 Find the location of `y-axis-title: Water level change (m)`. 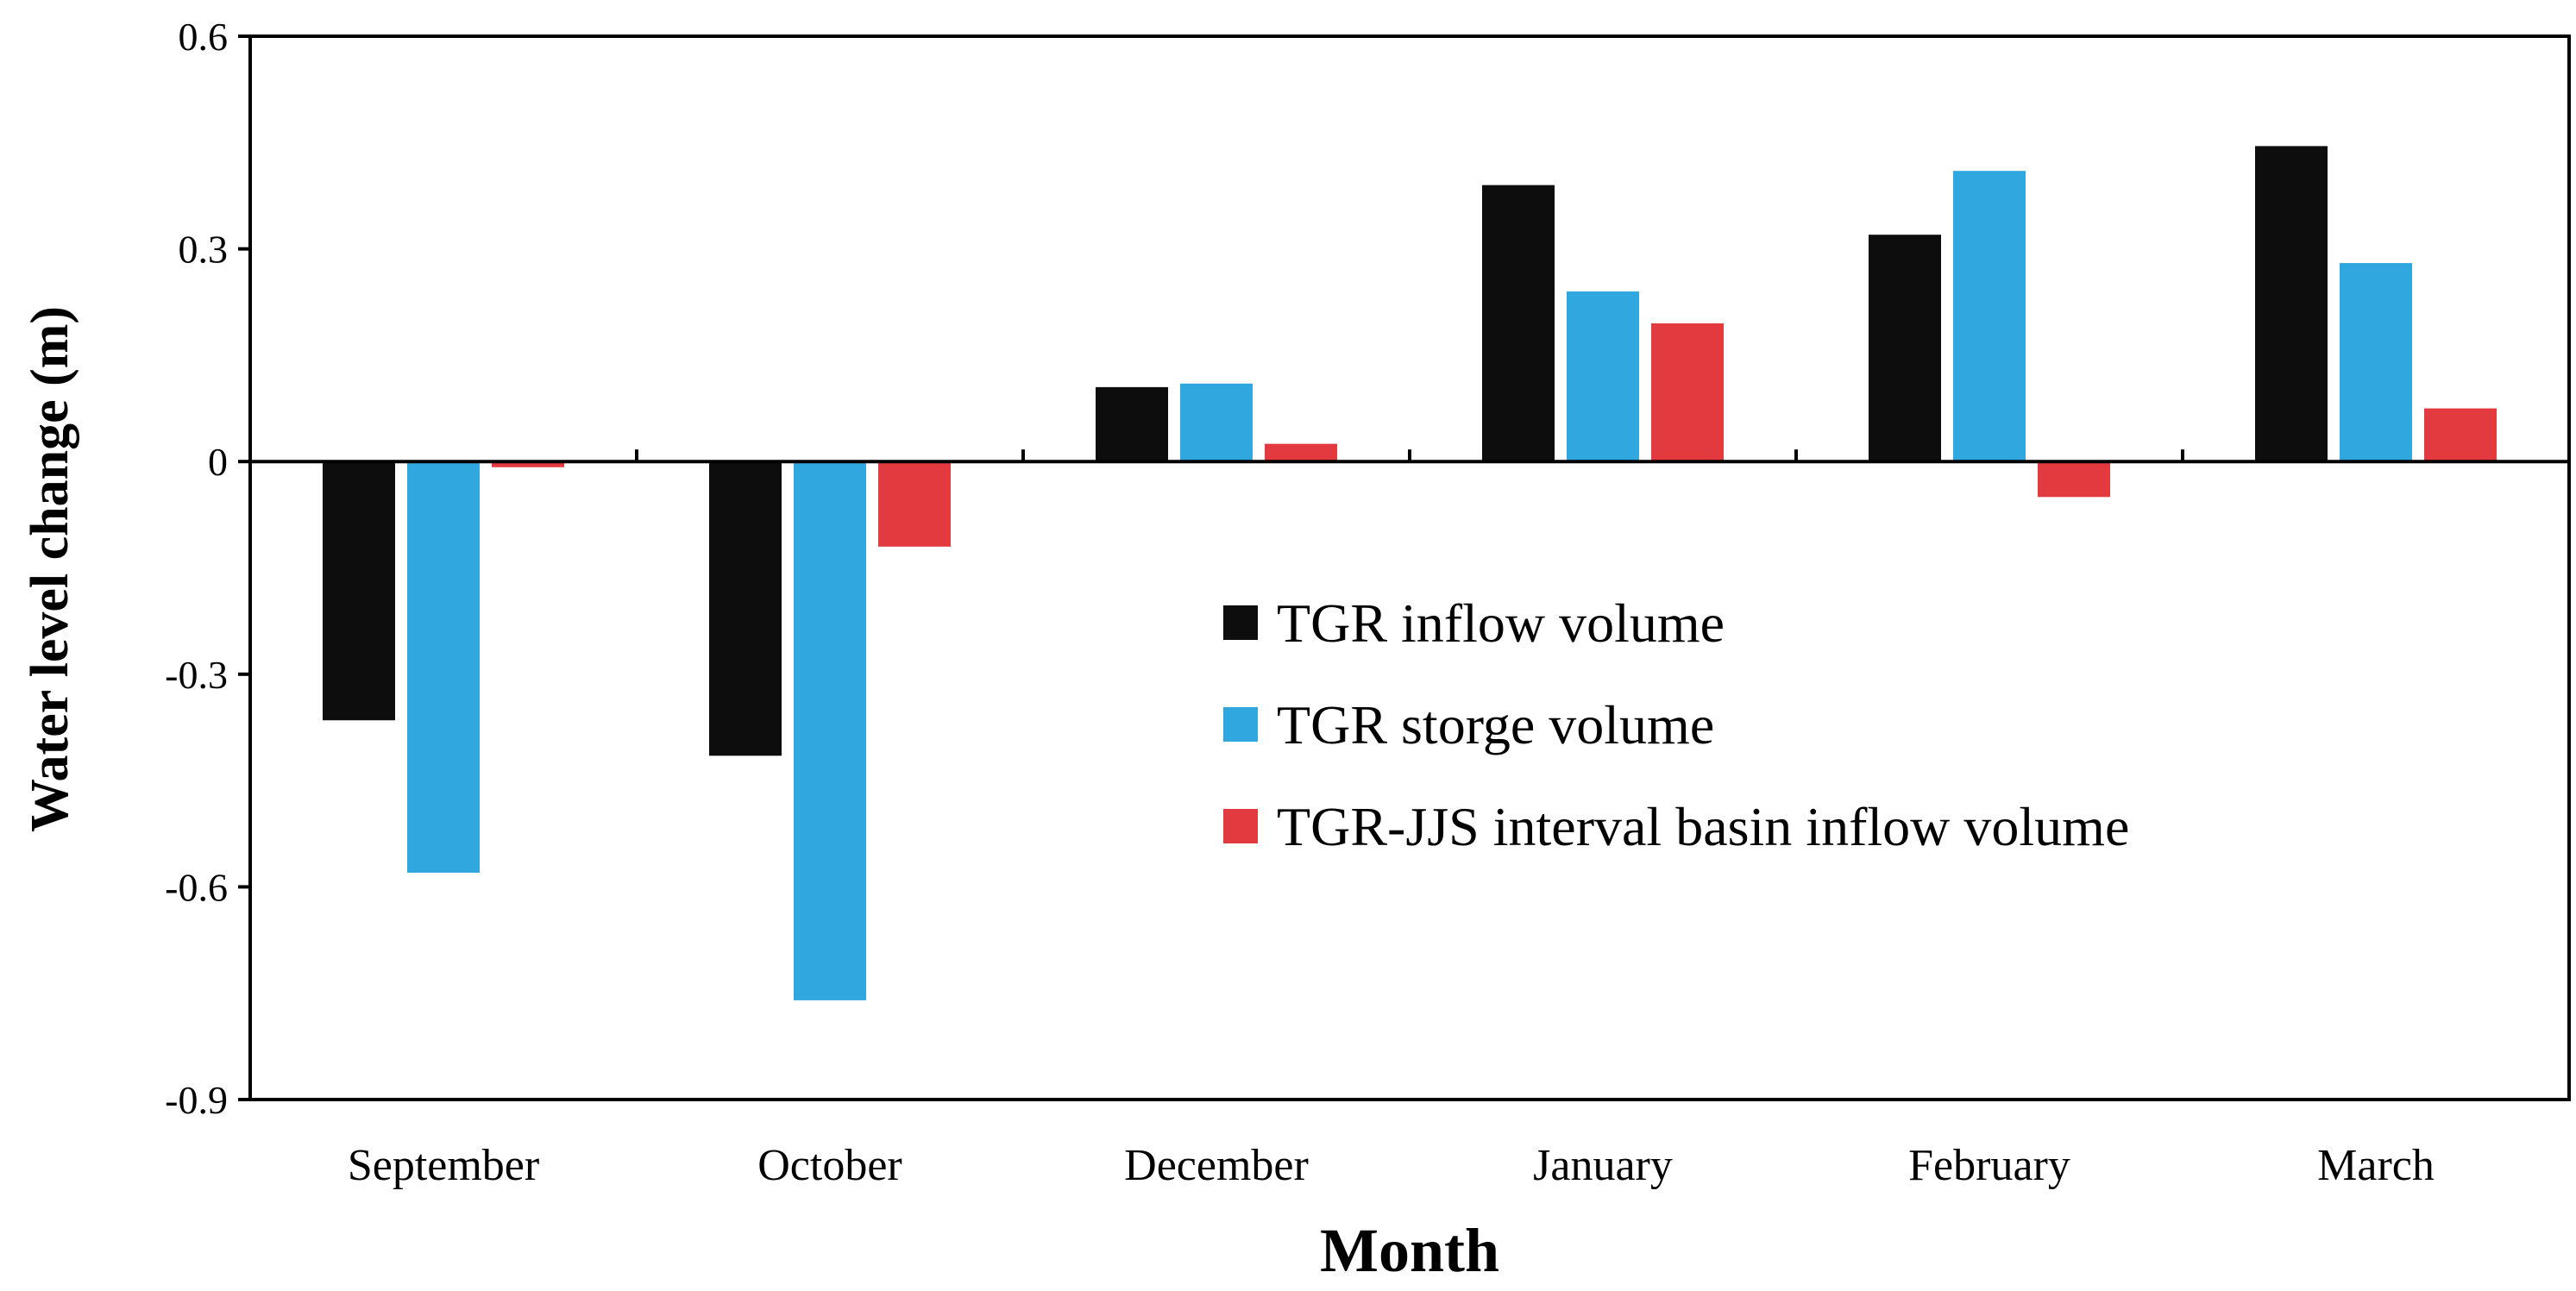

y-axis-title: Water level change (m) is located at coordinates (50, 569).